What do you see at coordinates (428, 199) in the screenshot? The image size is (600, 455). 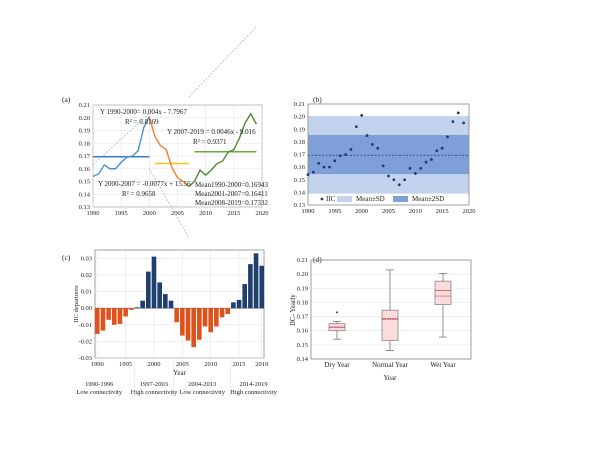 I see `legend-label-2sd: Mean±2SD` at bounding box center [428, 199].